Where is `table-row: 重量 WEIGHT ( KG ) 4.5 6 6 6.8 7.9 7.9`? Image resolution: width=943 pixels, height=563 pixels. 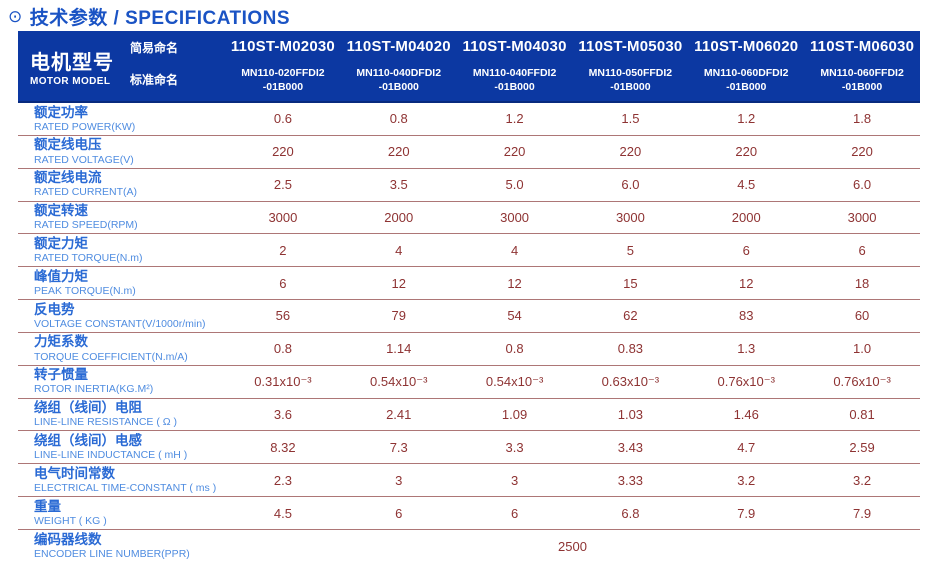
table-row: 重量 WEIGHT ( KG ) 4.5 6 6 6.8 7.9 7.9 is located at coordinates (469, 513).